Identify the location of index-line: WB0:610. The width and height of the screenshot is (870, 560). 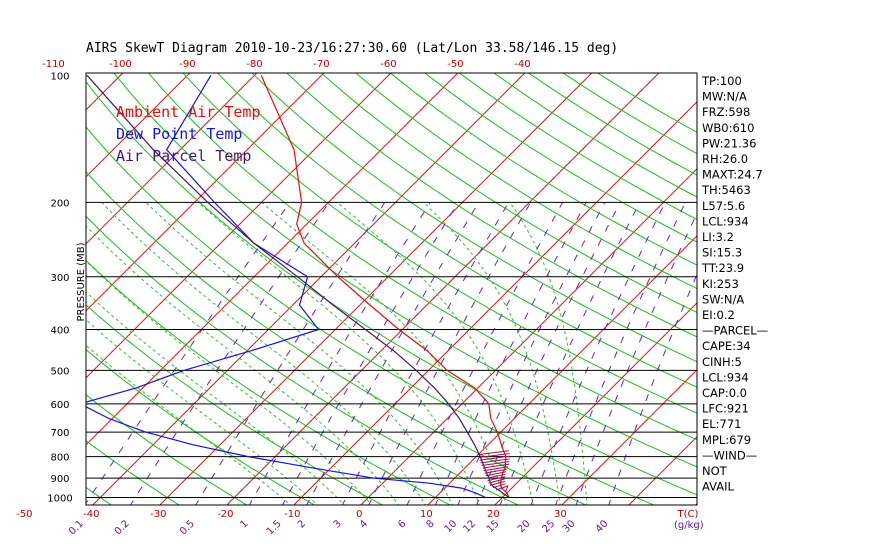
(728, 128).